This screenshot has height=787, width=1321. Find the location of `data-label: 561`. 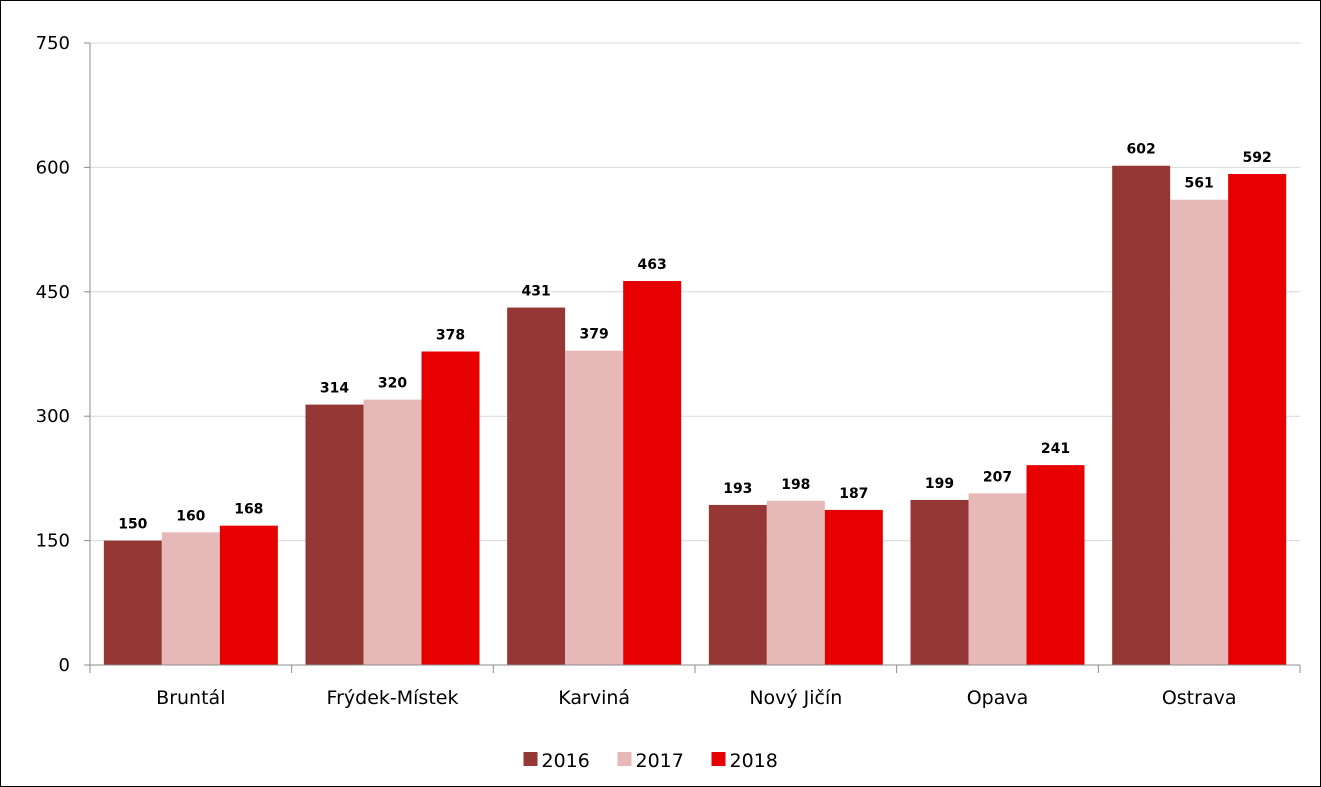

data-label: 561 is located at coordinates (1199, 184).